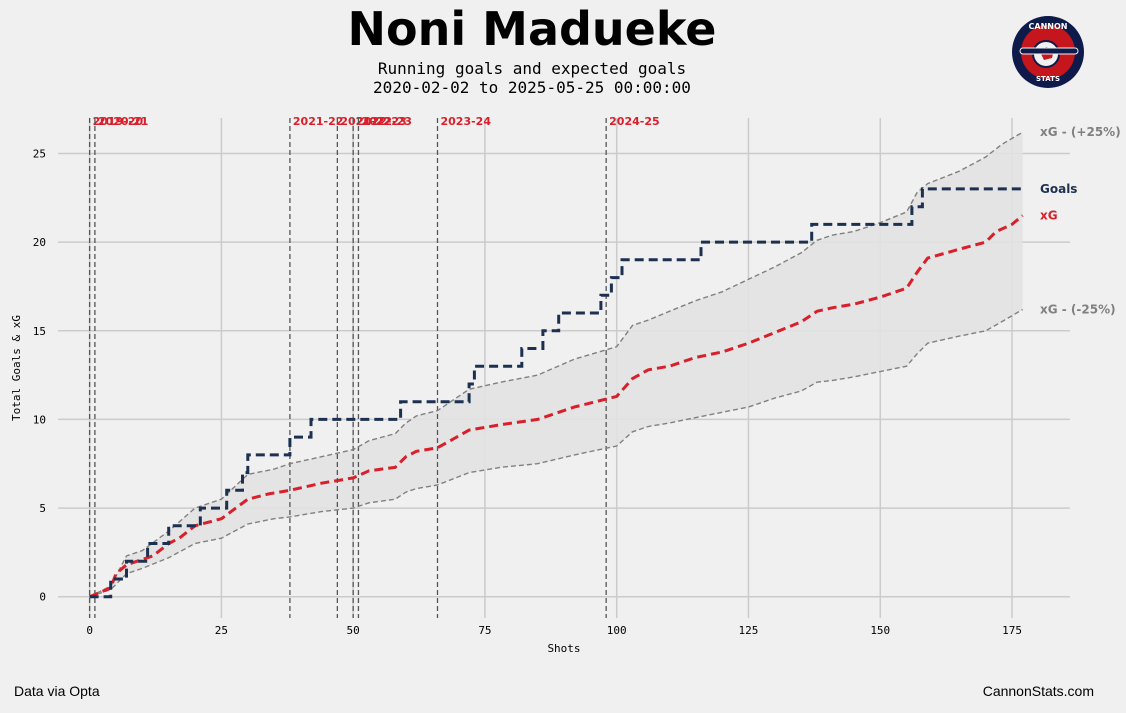  I want to click on logo-cannon-barrel, so click(1049, 51).